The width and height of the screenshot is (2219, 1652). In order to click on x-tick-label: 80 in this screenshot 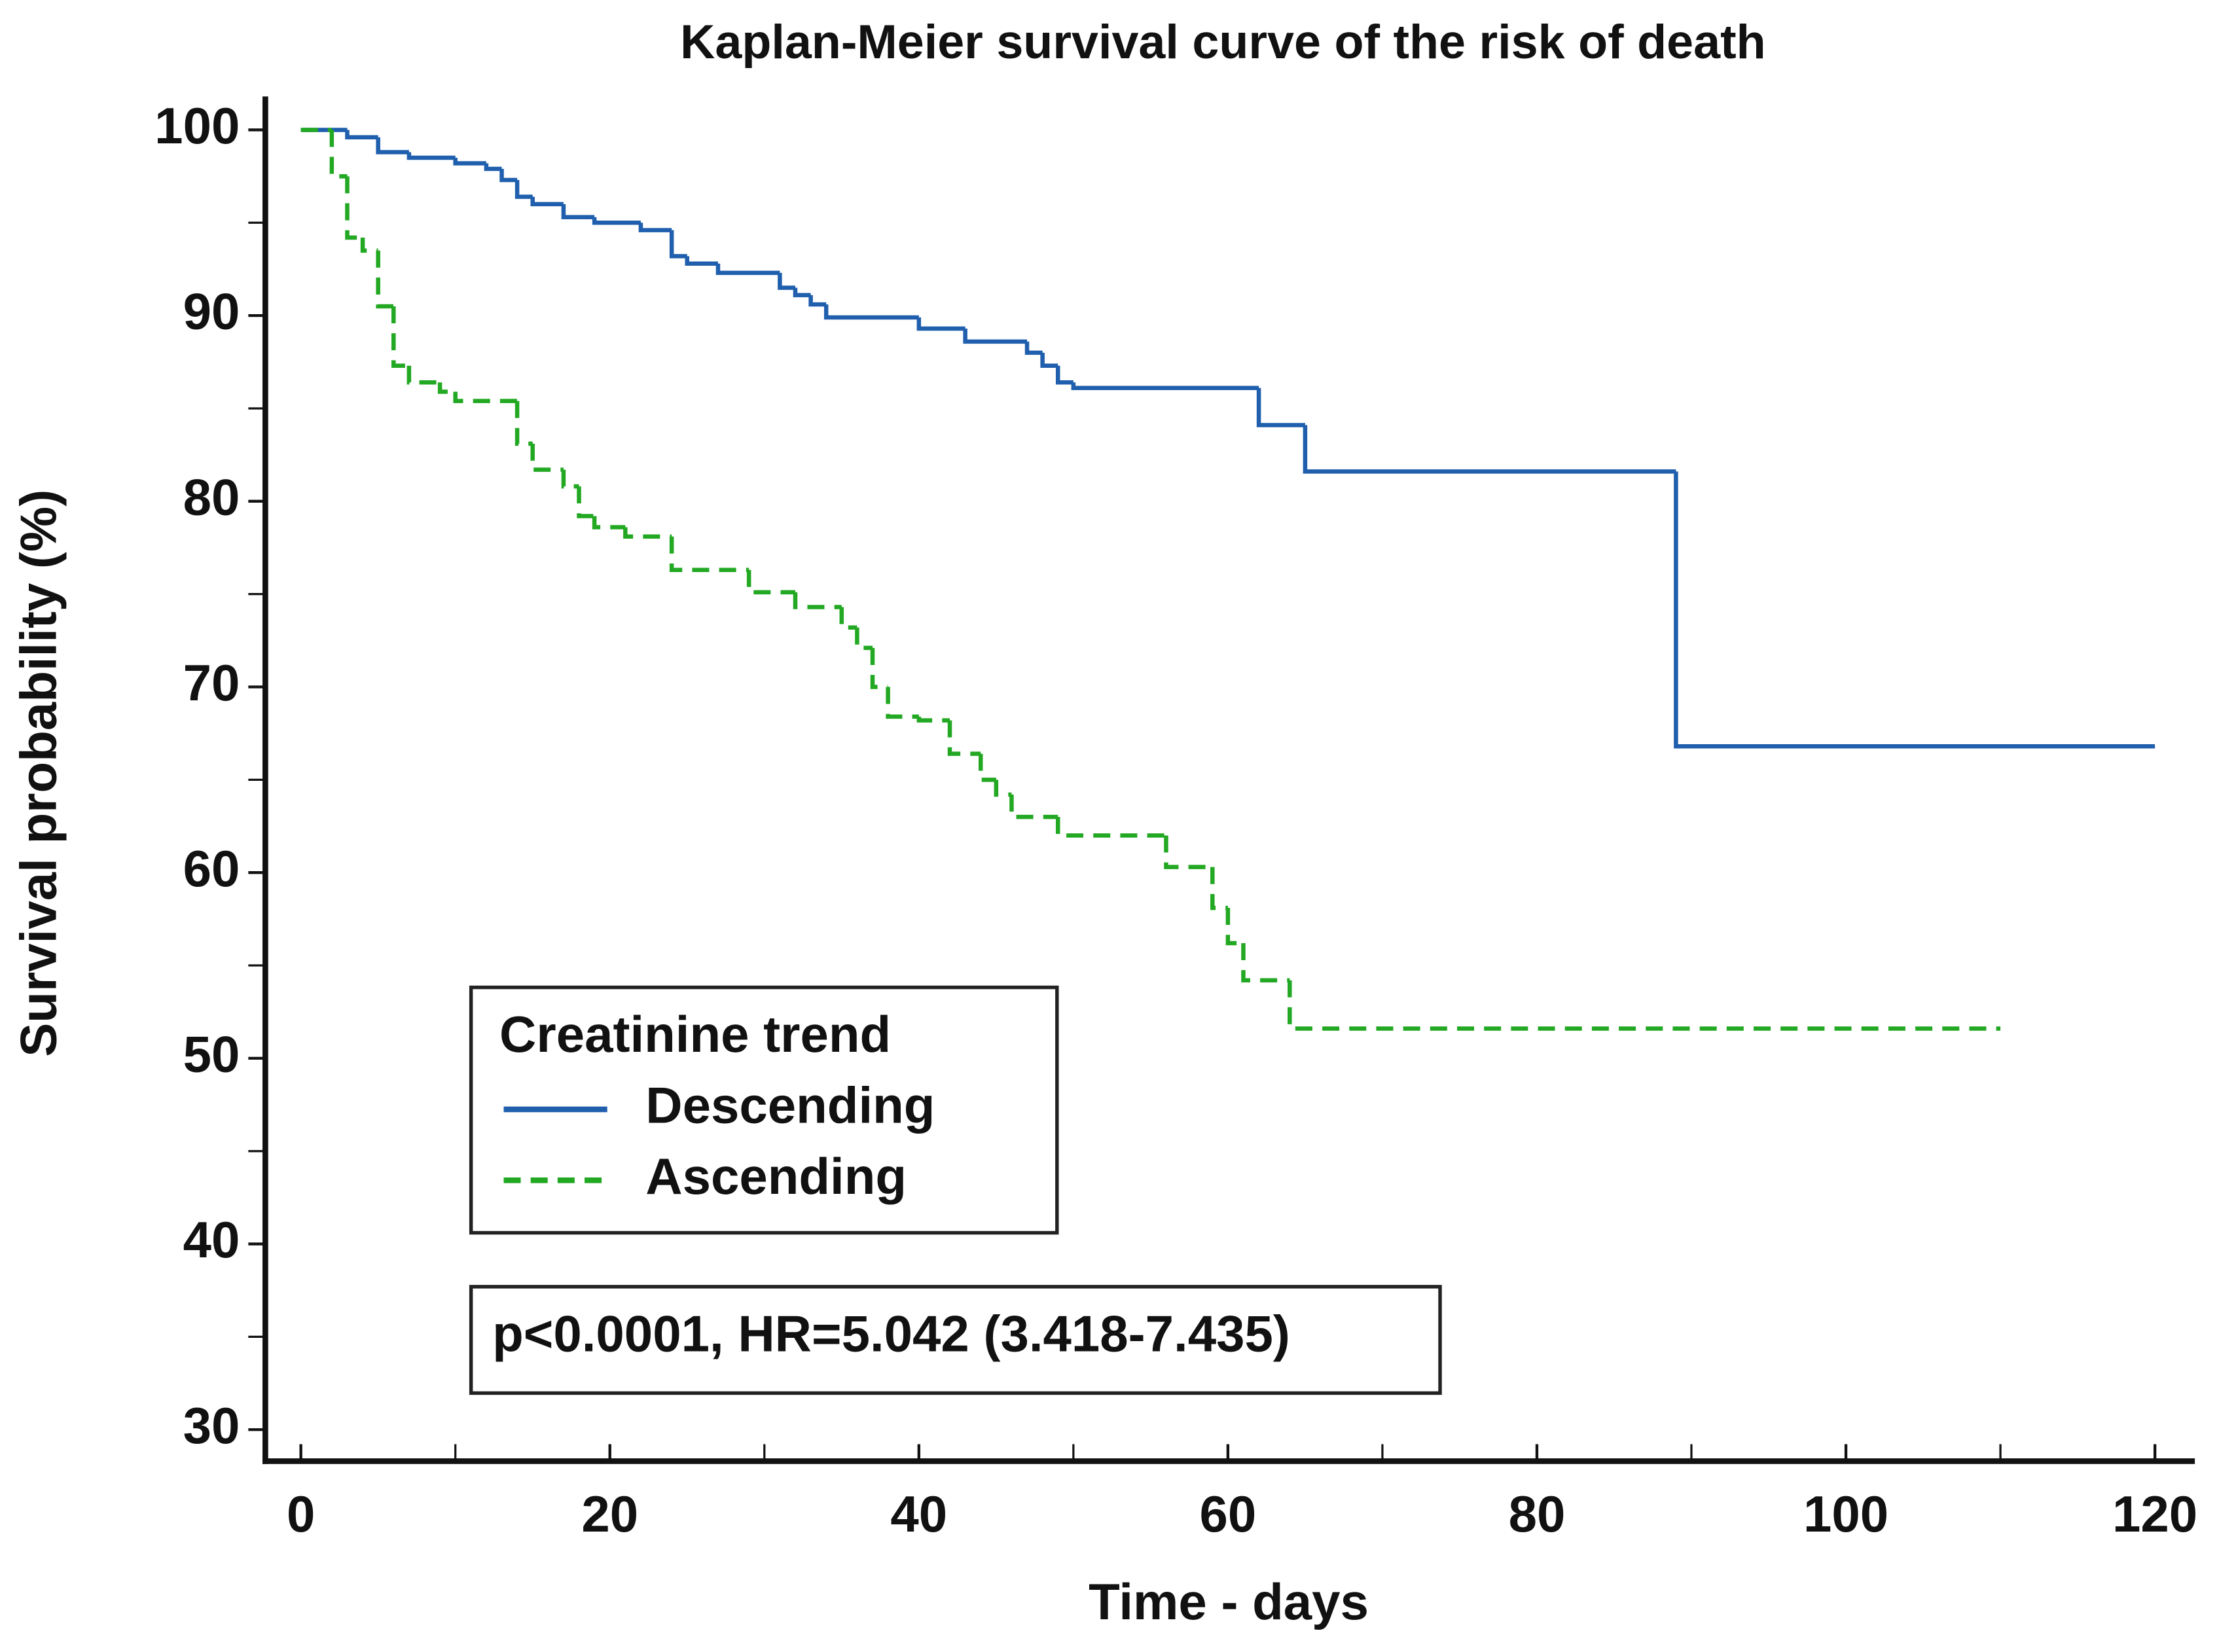, I will do `click(1537, 1514)`.